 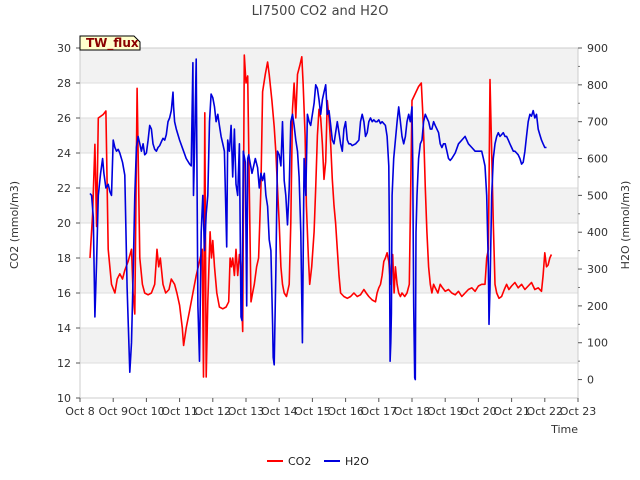 I want to click on badge-label: TW_flux, so click(x=112, y=43).